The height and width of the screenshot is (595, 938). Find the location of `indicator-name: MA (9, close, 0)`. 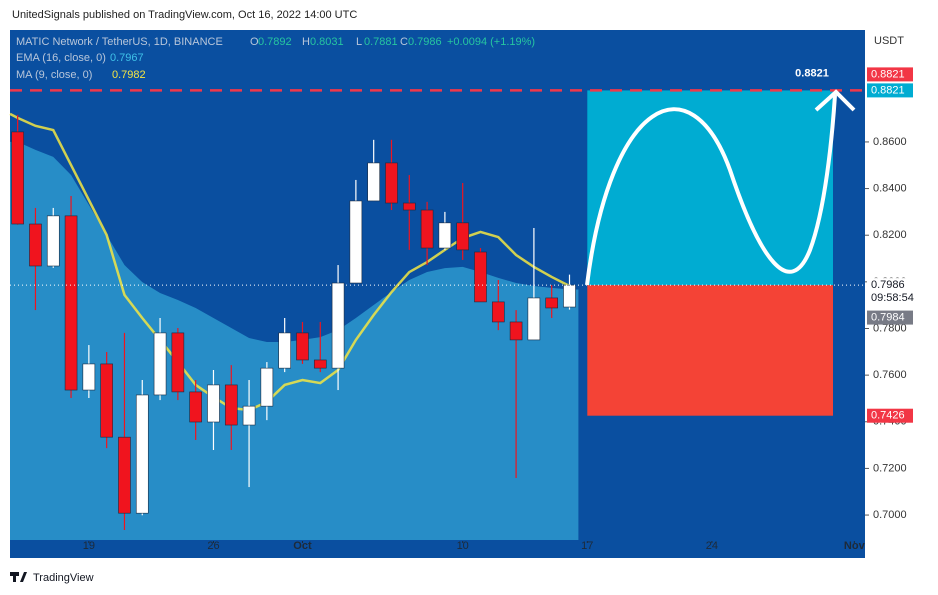

indicator-name: MA (9, close, 0) is located at coordinates (54, 75).